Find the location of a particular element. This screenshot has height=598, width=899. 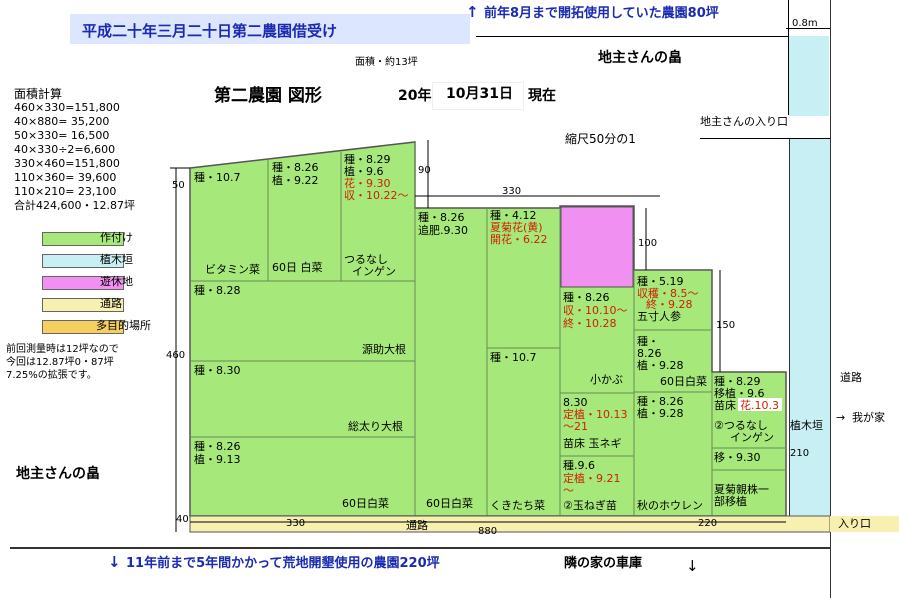

plot-p3-name1: つるなし is located at coordinates (366, 259).